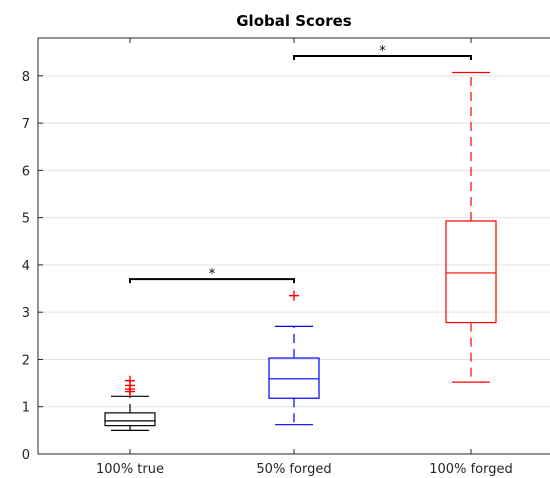  Describe the element at coordinates (26, 313) in the screenshot. I see `y-tick-label: 3` at that location.